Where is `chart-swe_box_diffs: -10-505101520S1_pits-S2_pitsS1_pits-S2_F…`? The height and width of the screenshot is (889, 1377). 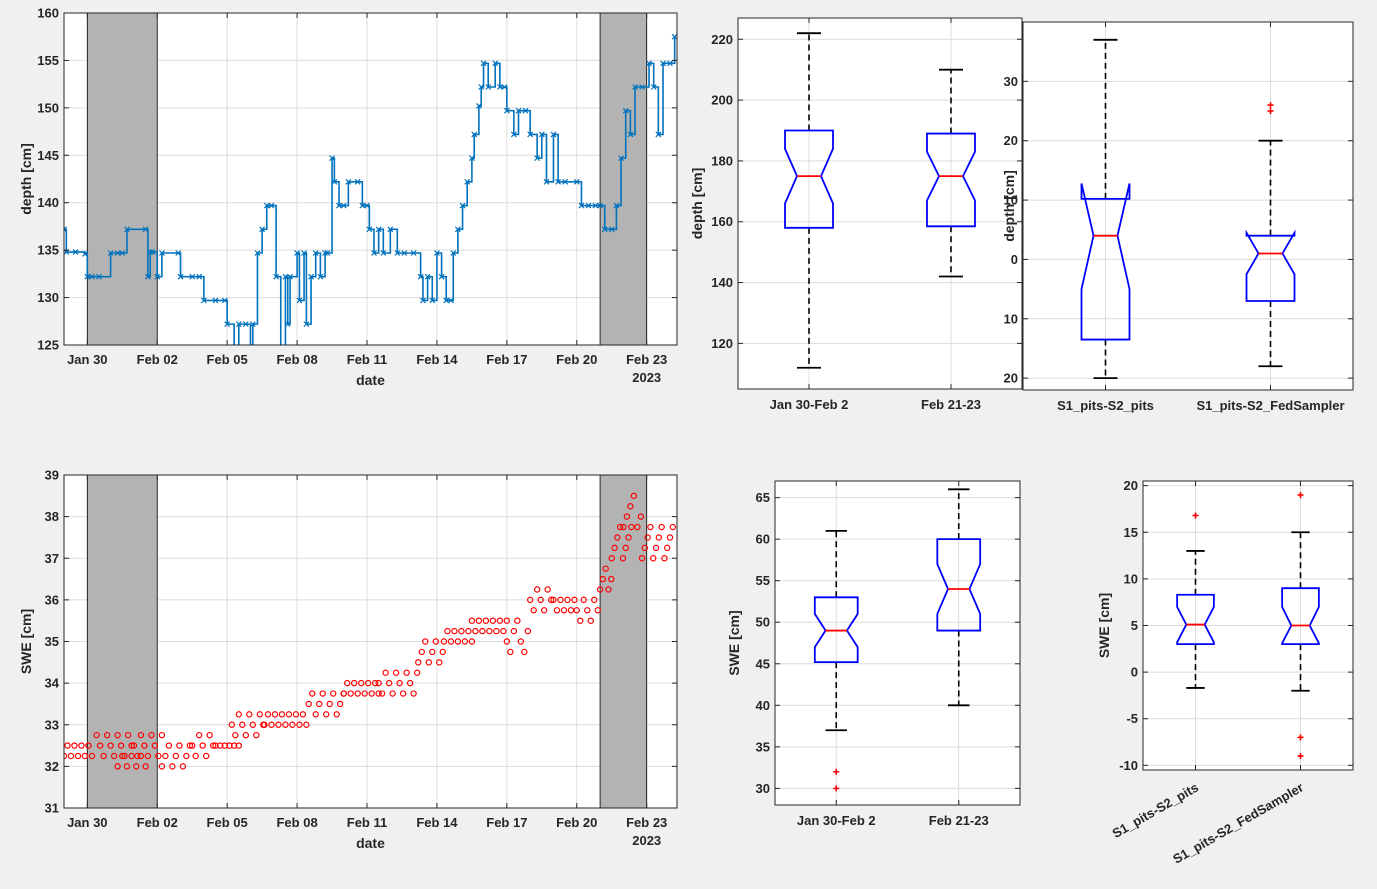 chart-swe_box_diffs: -10-505101520S1_pits-S2_pitsS1_pits-S2_F… is located at coordinates (1225, 672).